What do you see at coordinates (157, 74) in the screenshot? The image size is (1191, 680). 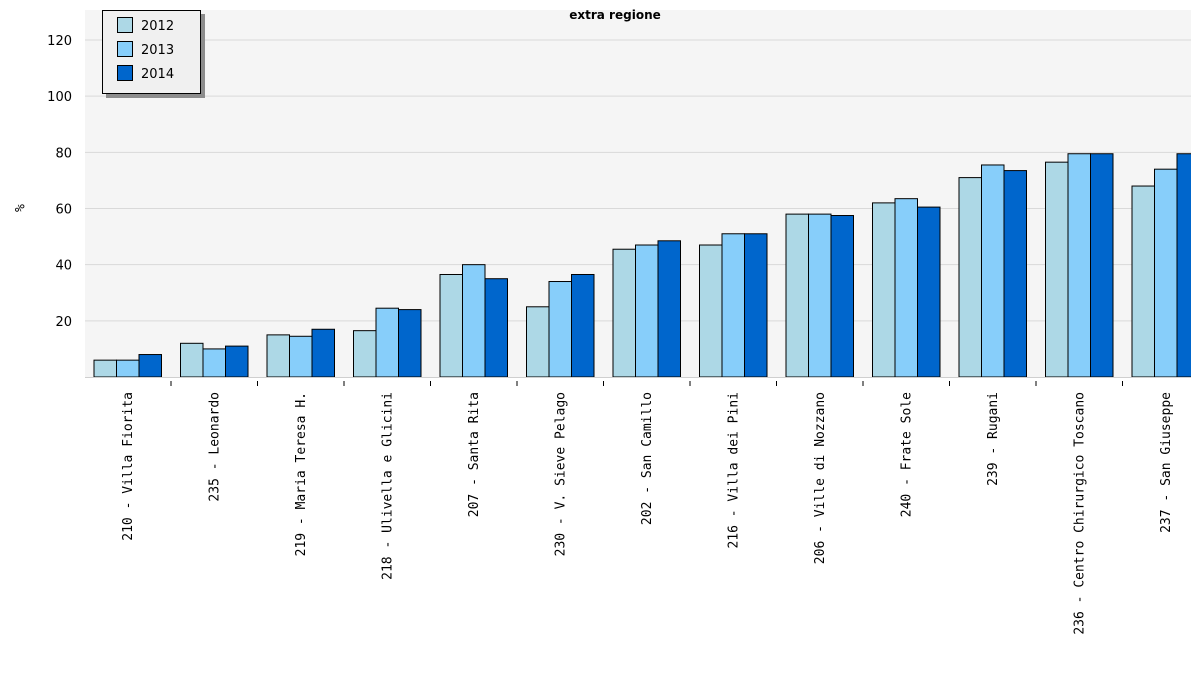 I see `legend-label: 2014` at bounding box center [157, 74].